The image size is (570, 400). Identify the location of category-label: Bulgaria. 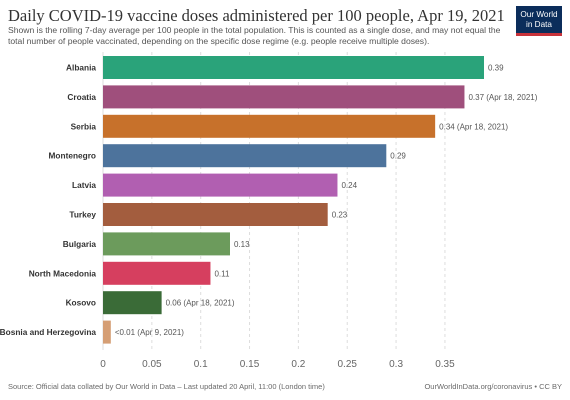
(80, 244).